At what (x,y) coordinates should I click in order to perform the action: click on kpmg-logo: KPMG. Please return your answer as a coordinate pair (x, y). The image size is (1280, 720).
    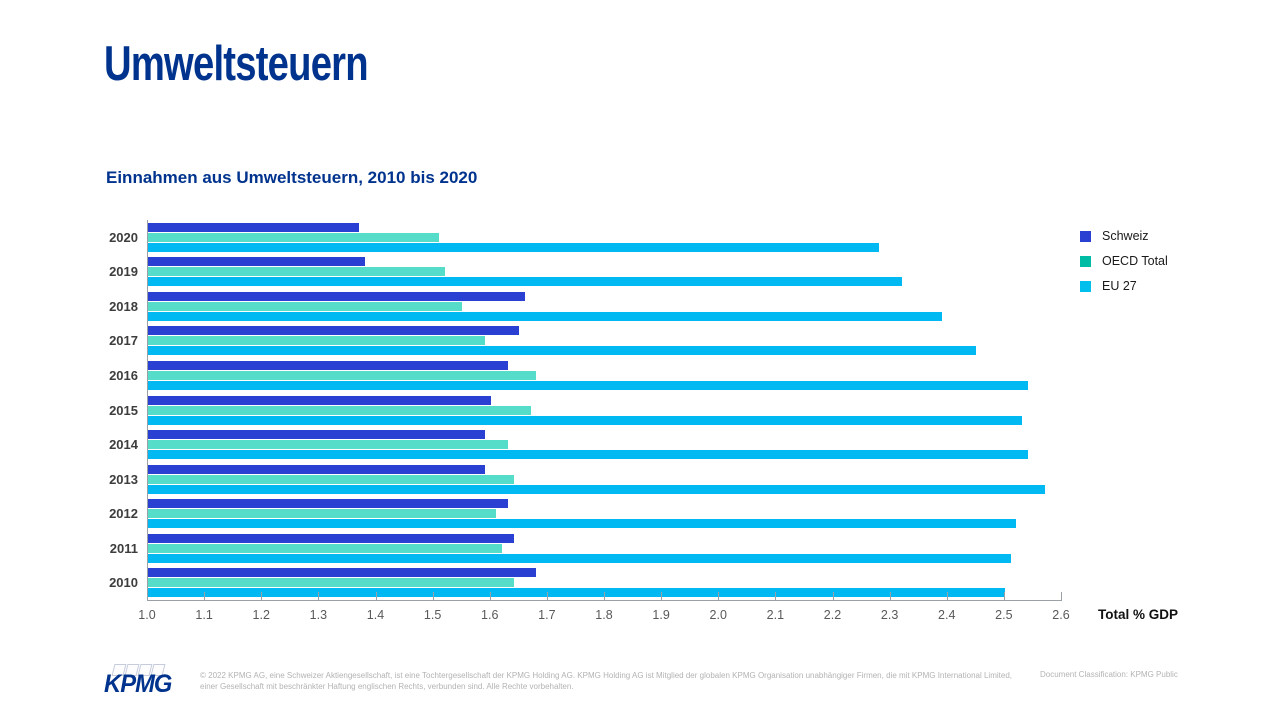
    Looking at the image, I should click on (139, 684).